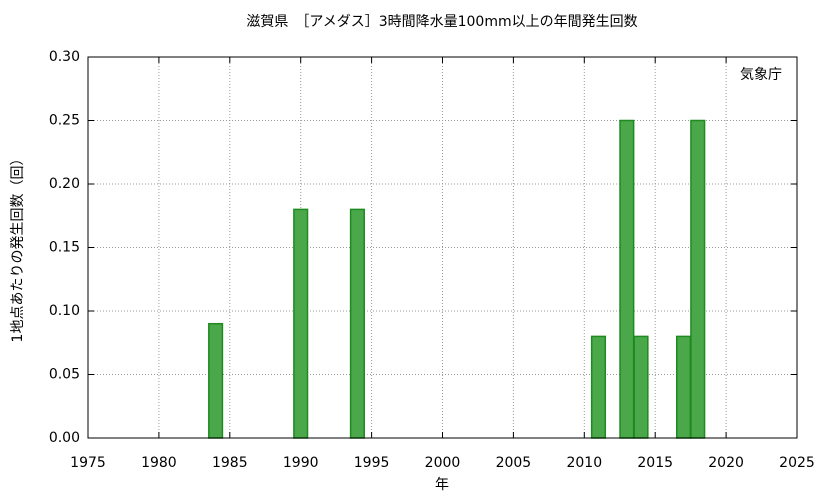 The image size is (833, 498). What do you see at coordinates (64, 375) in the screenshot?
I see `y-tick-label: 0.05` at bounding box center [64, 375].